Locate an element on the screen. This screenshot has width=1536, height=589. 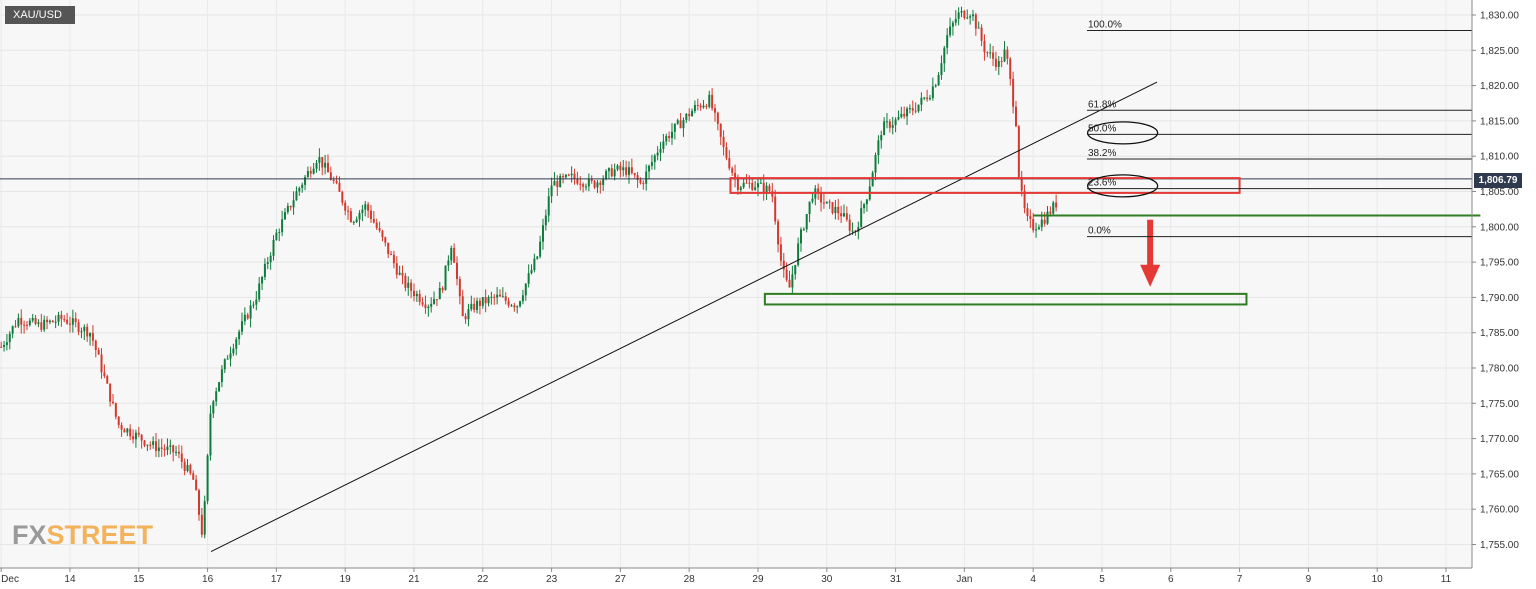
y-tick-label: 1,810.00 is located at coordinates (1499, 157).